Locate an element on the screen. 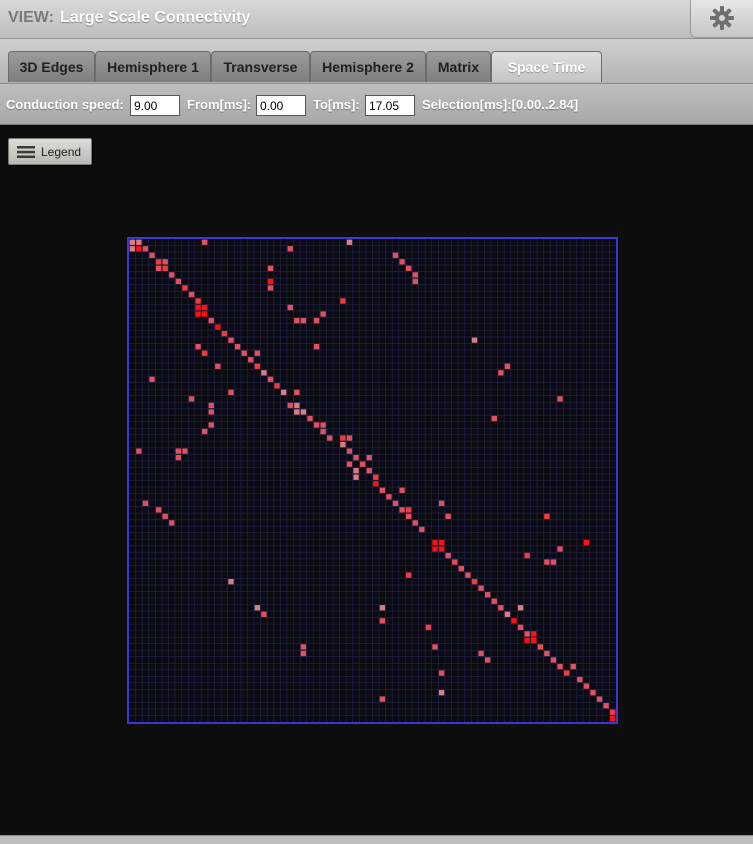  tab-matrix: Matrix is located at coordinates (458, 66).